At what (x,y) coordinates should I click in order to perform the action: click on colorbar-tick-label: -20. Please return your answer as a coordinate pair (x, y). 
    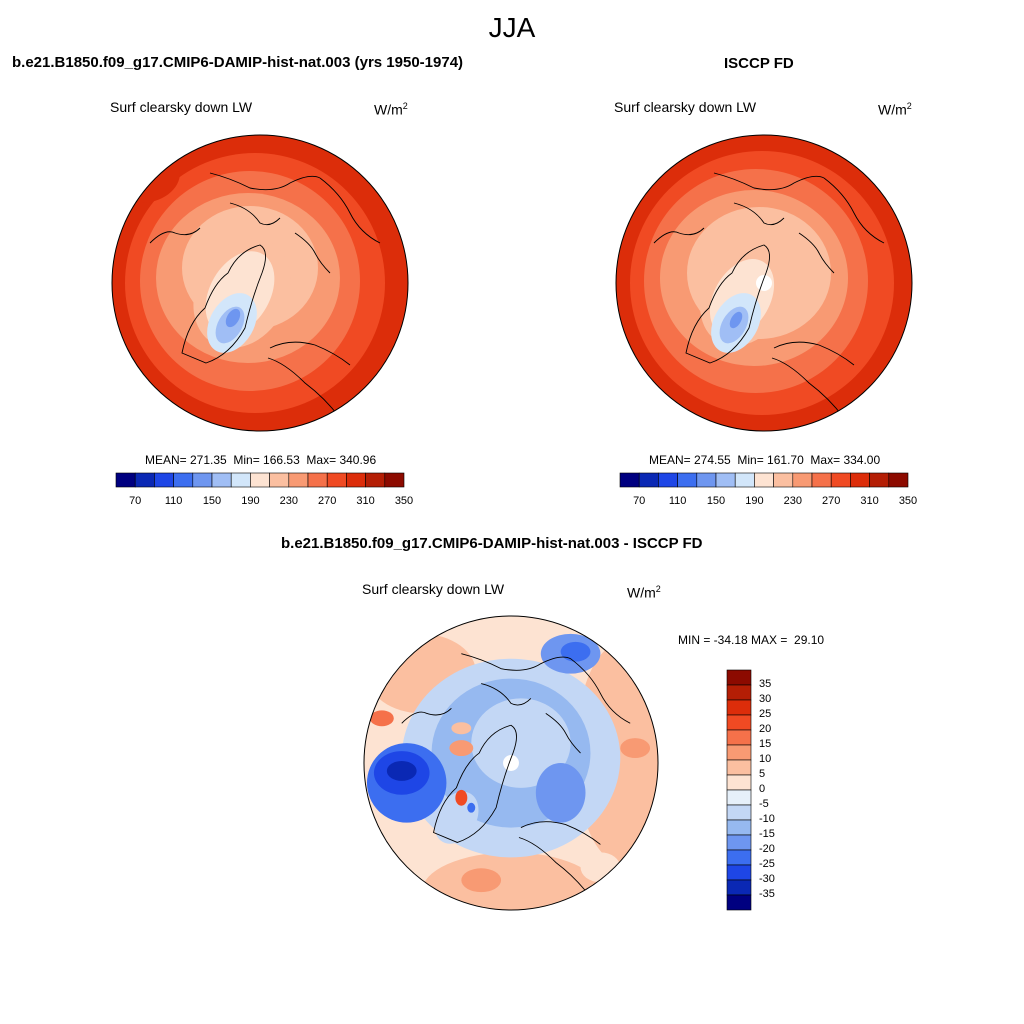
    Looking at the image, I should click on (767, 849).